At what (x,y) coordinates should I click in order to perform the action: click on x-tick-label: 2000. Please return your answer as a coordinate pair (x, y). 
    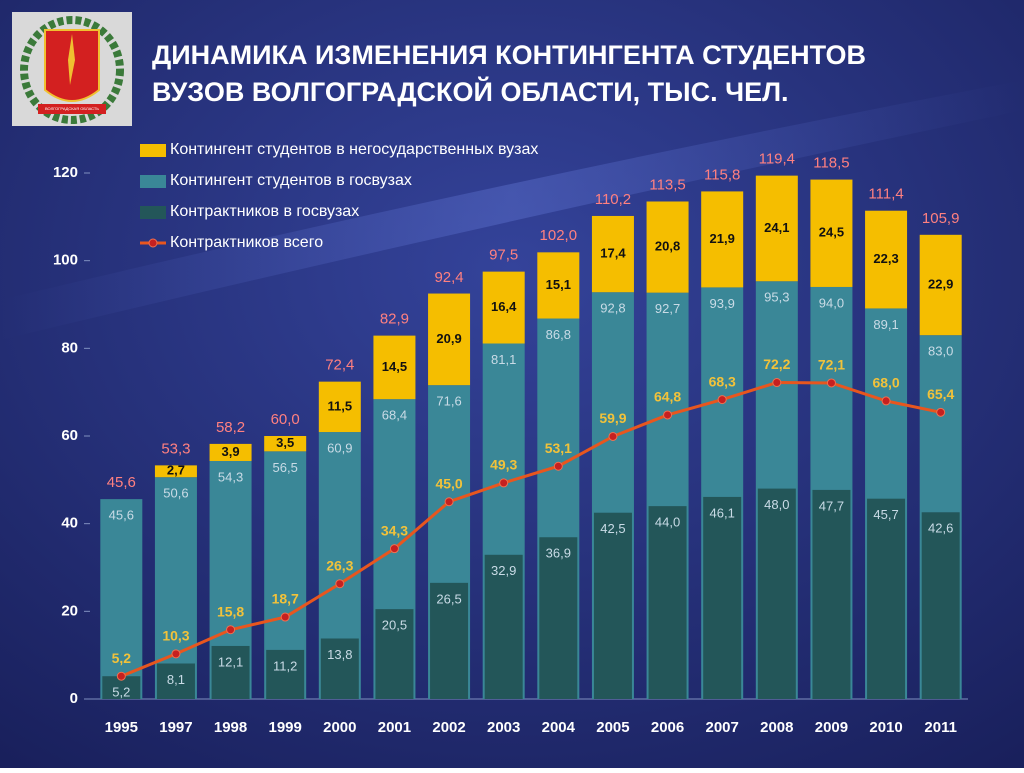
    Looking at the image, I should click on (339, 727).